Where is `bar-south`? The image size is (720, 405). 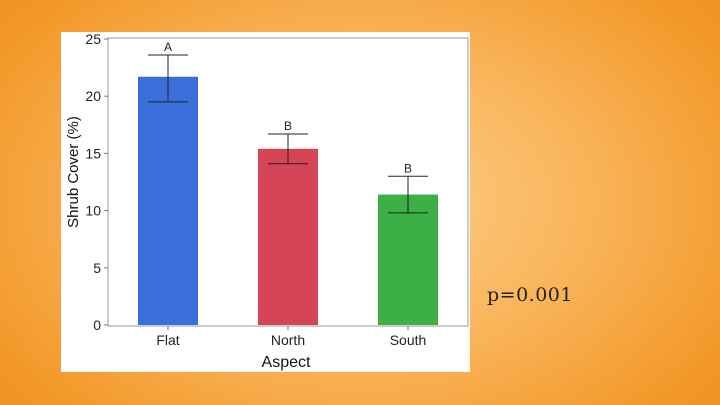
bar-south is located at coordinates (408, 259).